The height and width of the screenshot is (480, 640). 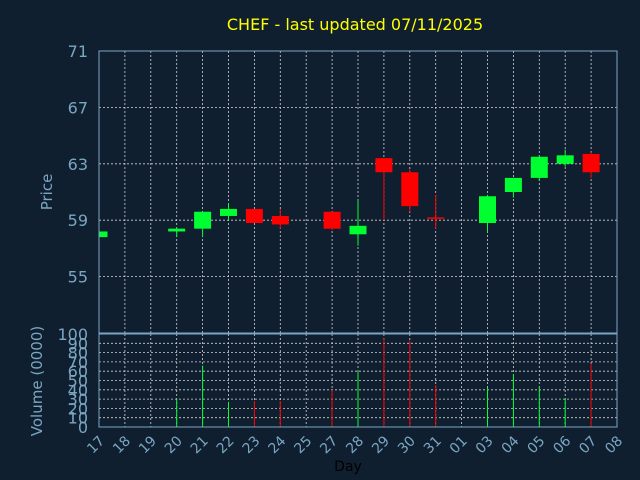 I want to click on price-tick-label: 67, so click(x=78, y=107).